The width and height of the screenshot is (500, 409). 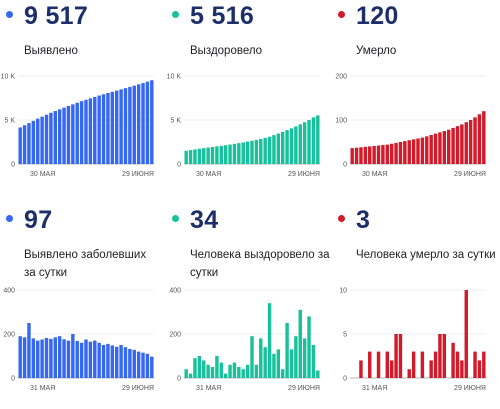 I want to click on recovered-total-chart: 0 5 K 10 K 30 МАЯ 29 ИЮНЯ, so click(x=243, y=126).